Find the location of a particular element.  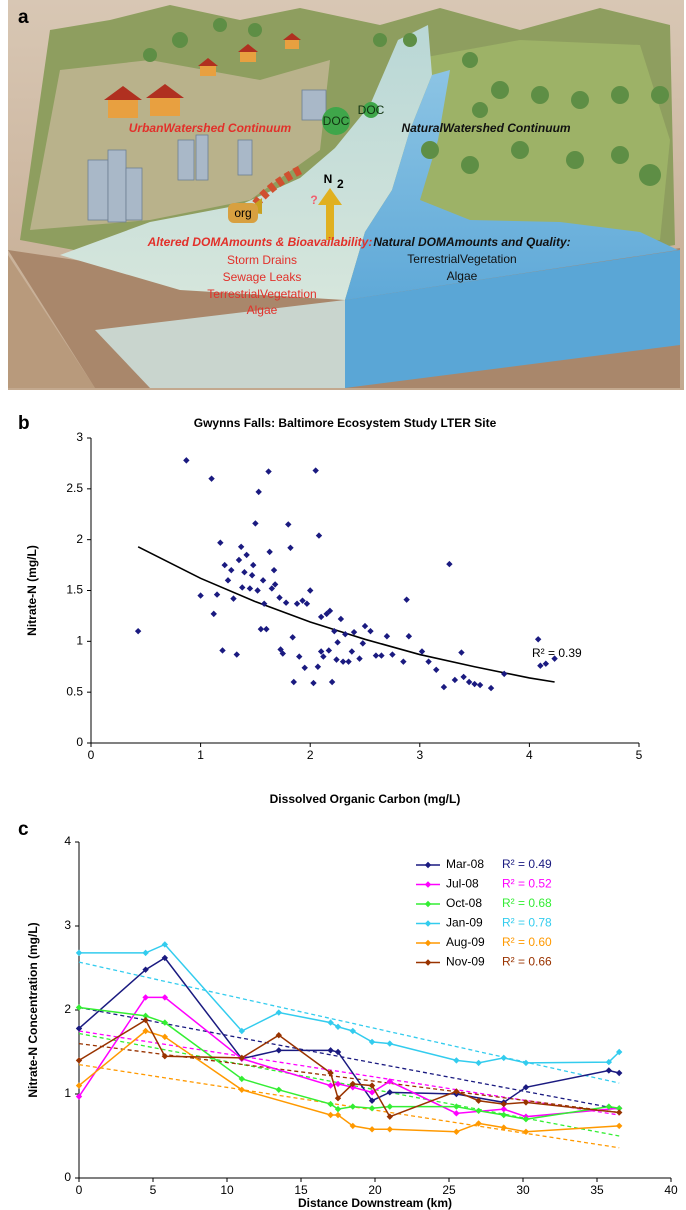

y-tick-label: 1 is located at coordinates (79, 641).